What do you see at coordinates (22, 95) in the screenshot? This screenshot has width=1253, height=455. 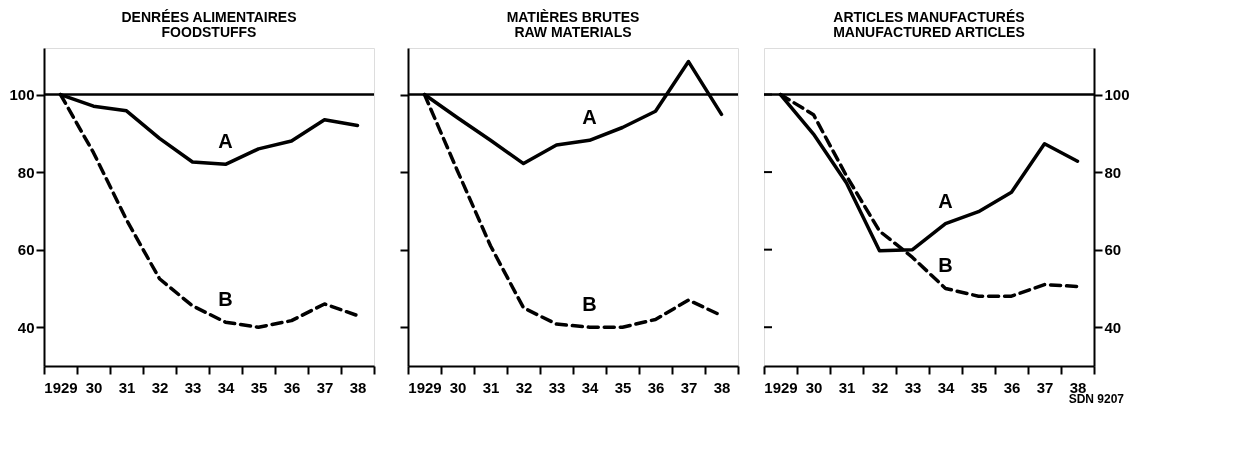 I see `y-tick-label: 100` at bounding box center [22, 95].